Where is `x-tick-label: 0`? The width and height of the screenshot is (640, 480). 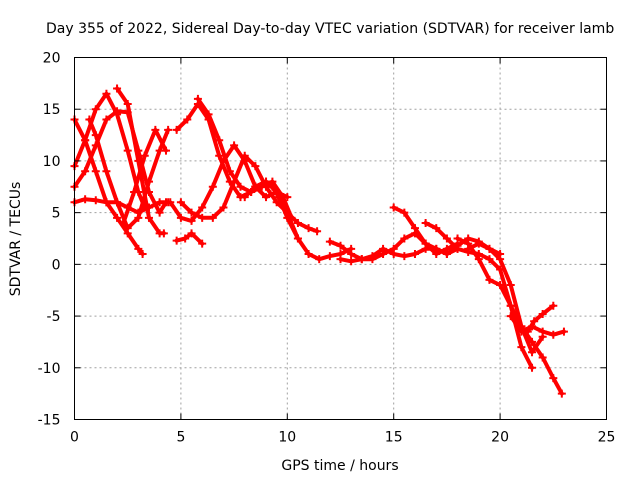 x-tick-label: 0 is located at coordinates (74, 438).